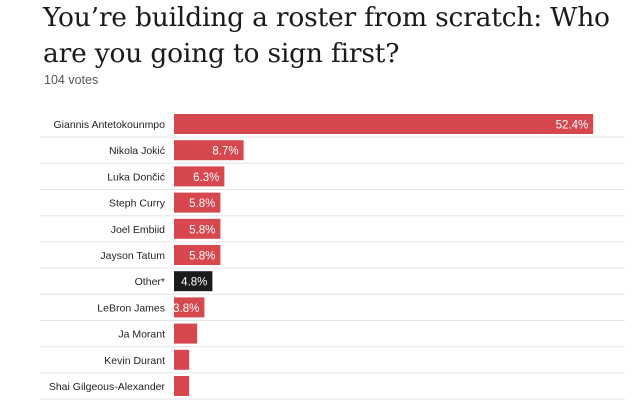 This screenshot has height=408, width=640. Describe the element at coordinates (137, 151) in the screenshot. I see `category-label: Nikola Jokić` at that location.